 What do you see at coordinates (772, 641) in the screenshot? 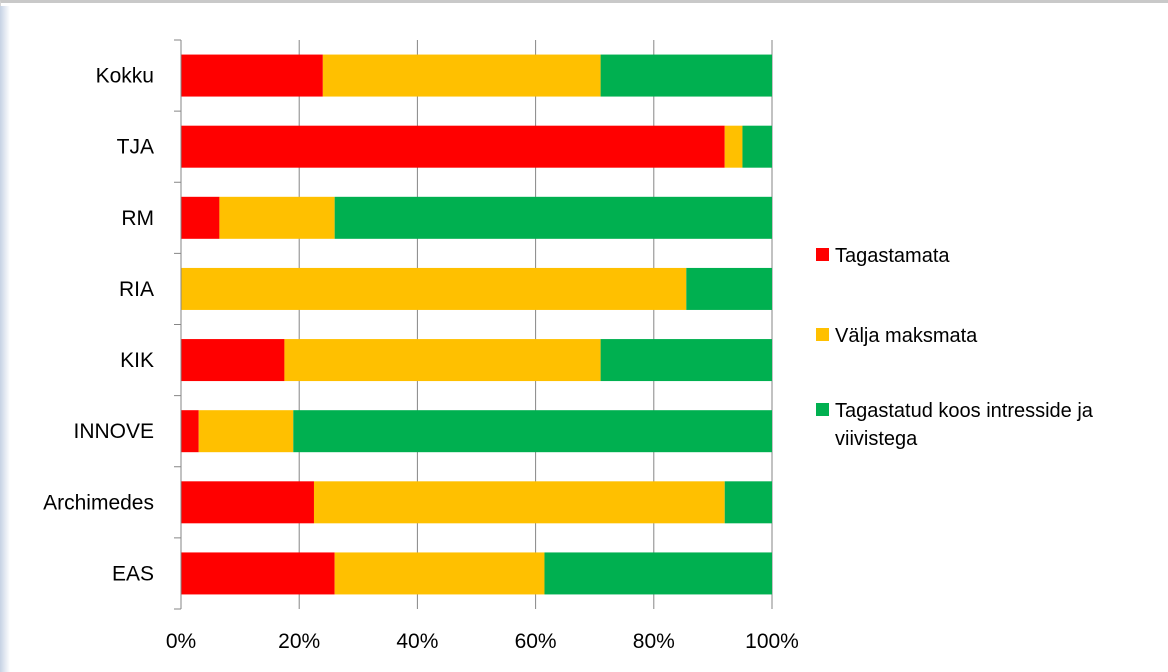
I see `x-tick-label: 100%` at bounding box center [772, 641].